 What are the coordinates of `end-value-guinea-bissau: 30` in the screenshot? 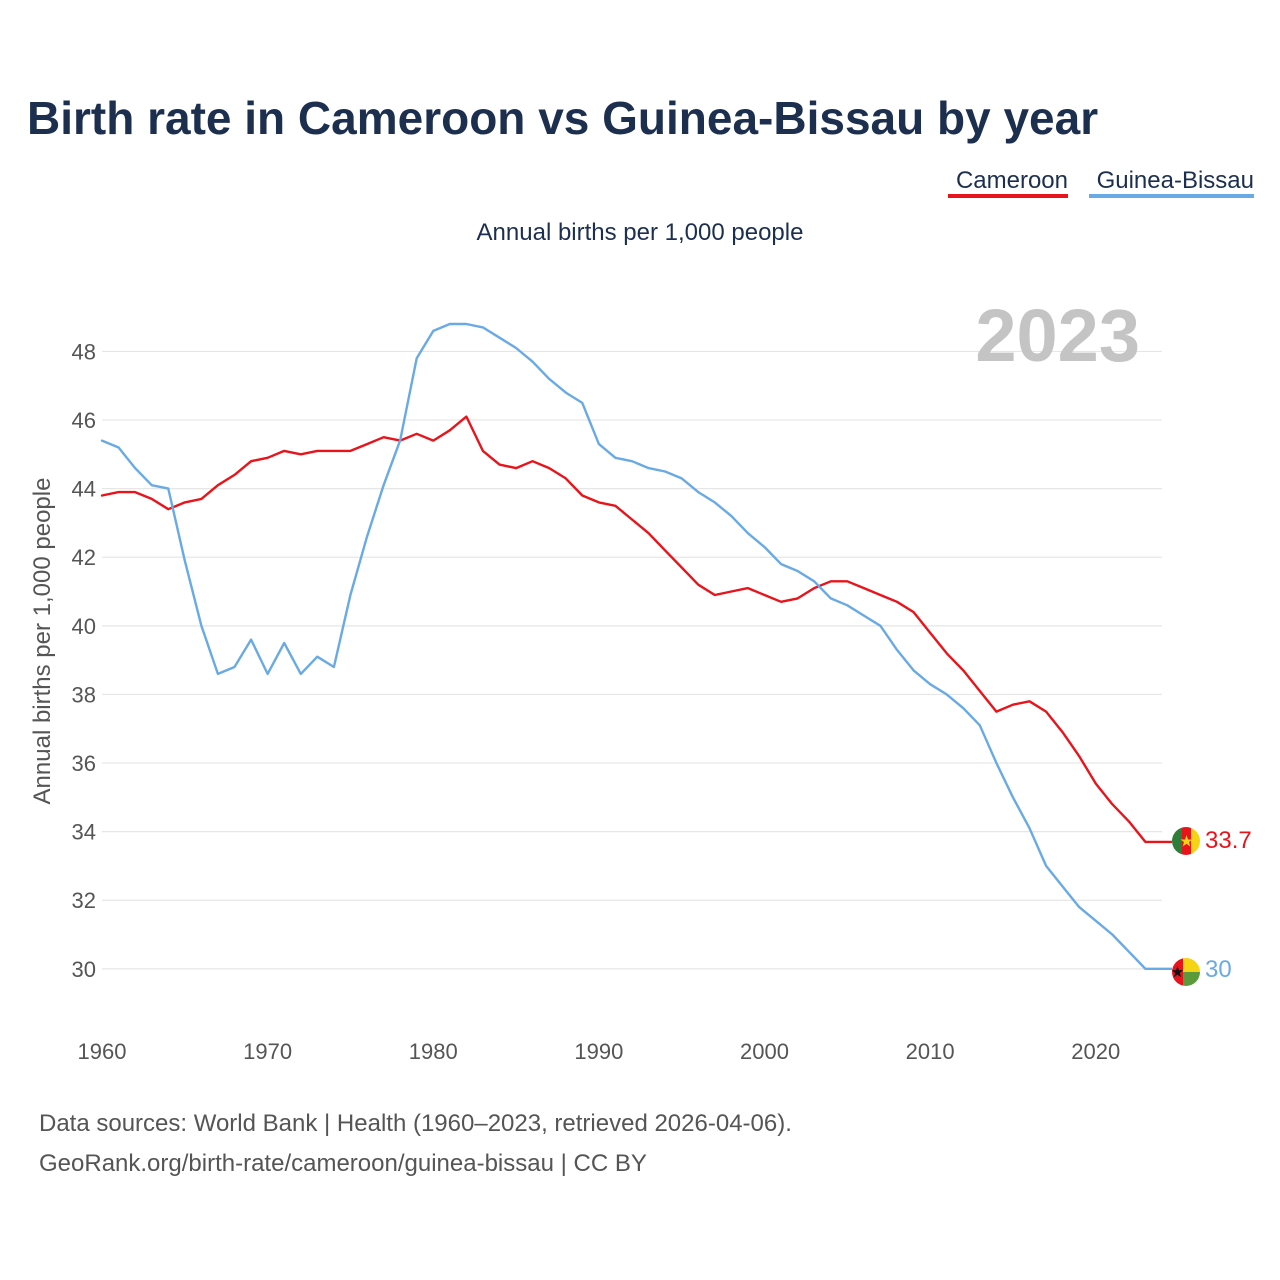 It's located at (1218, 969).